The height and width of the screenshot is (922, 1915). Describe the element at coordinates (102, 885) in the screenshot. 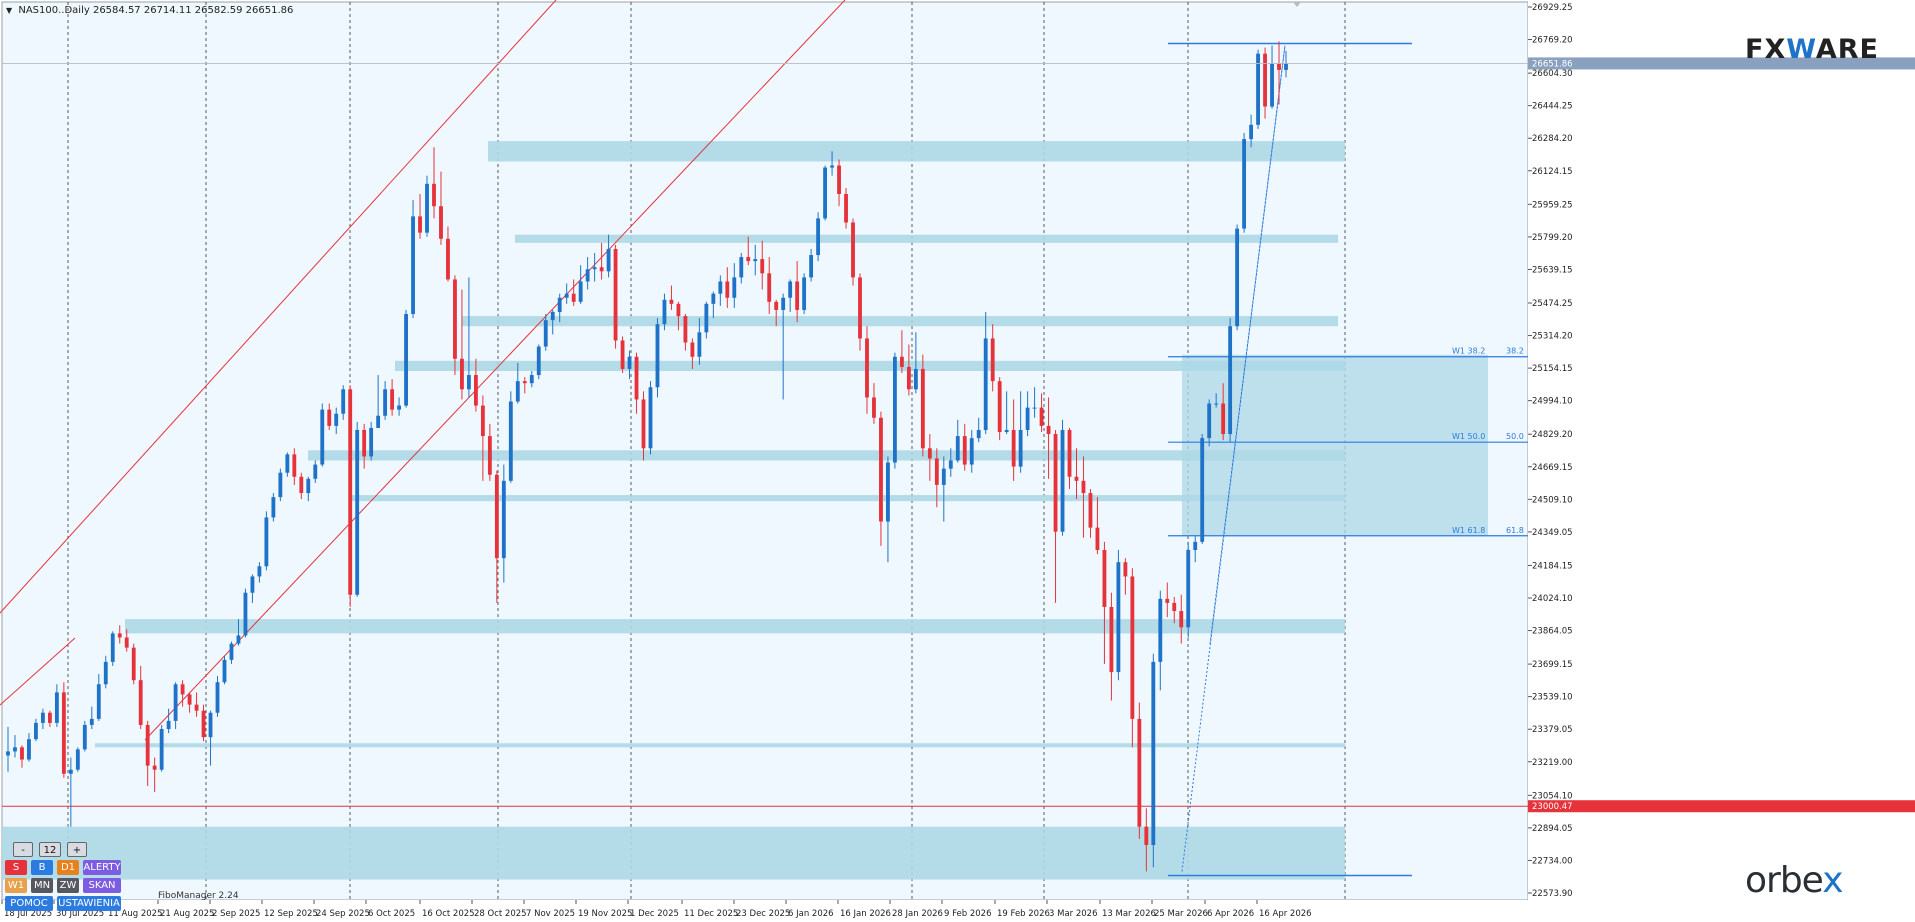

I see `scan-button: SKAN` at that location.